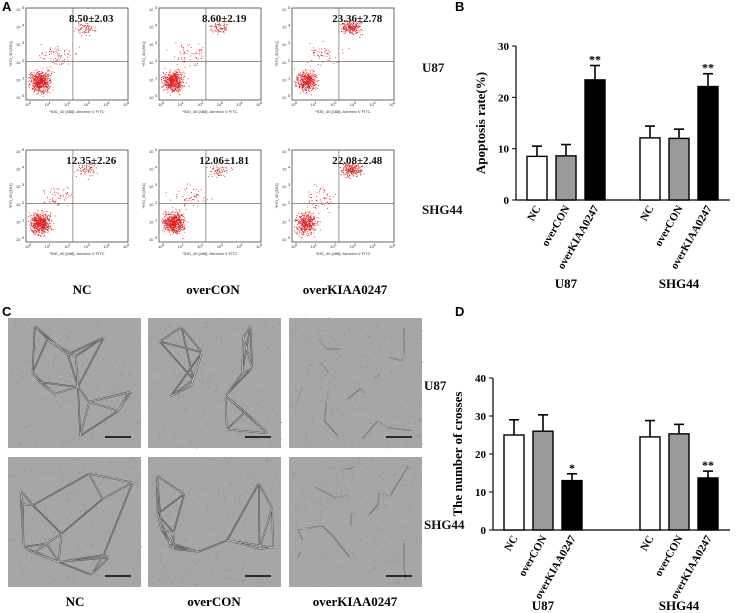  What do you see at coordinates (556, 225) in the screenshot?
I see `category-label: overCON` at bounding box center [556, 225].